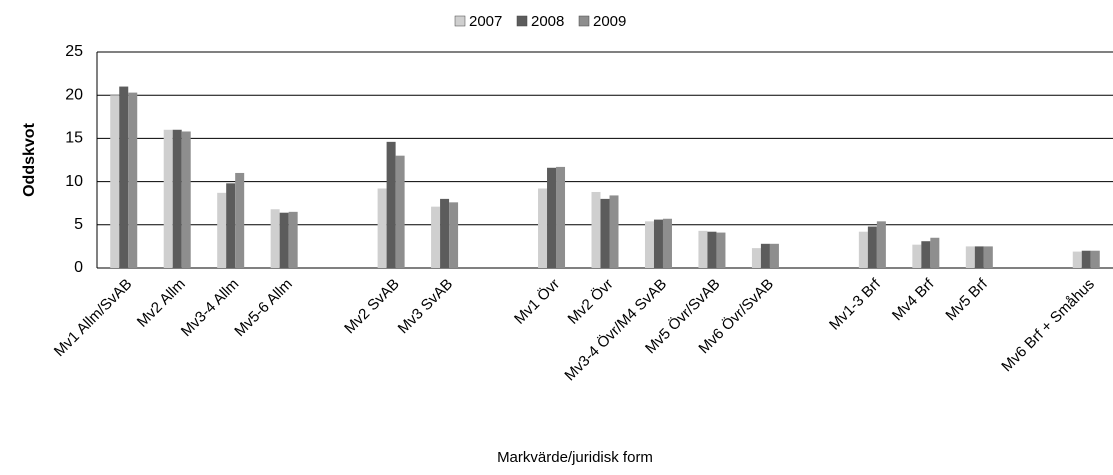  I want to click on x-tick-label: Mv6 Brf + Småhus, so click(1048, 326).